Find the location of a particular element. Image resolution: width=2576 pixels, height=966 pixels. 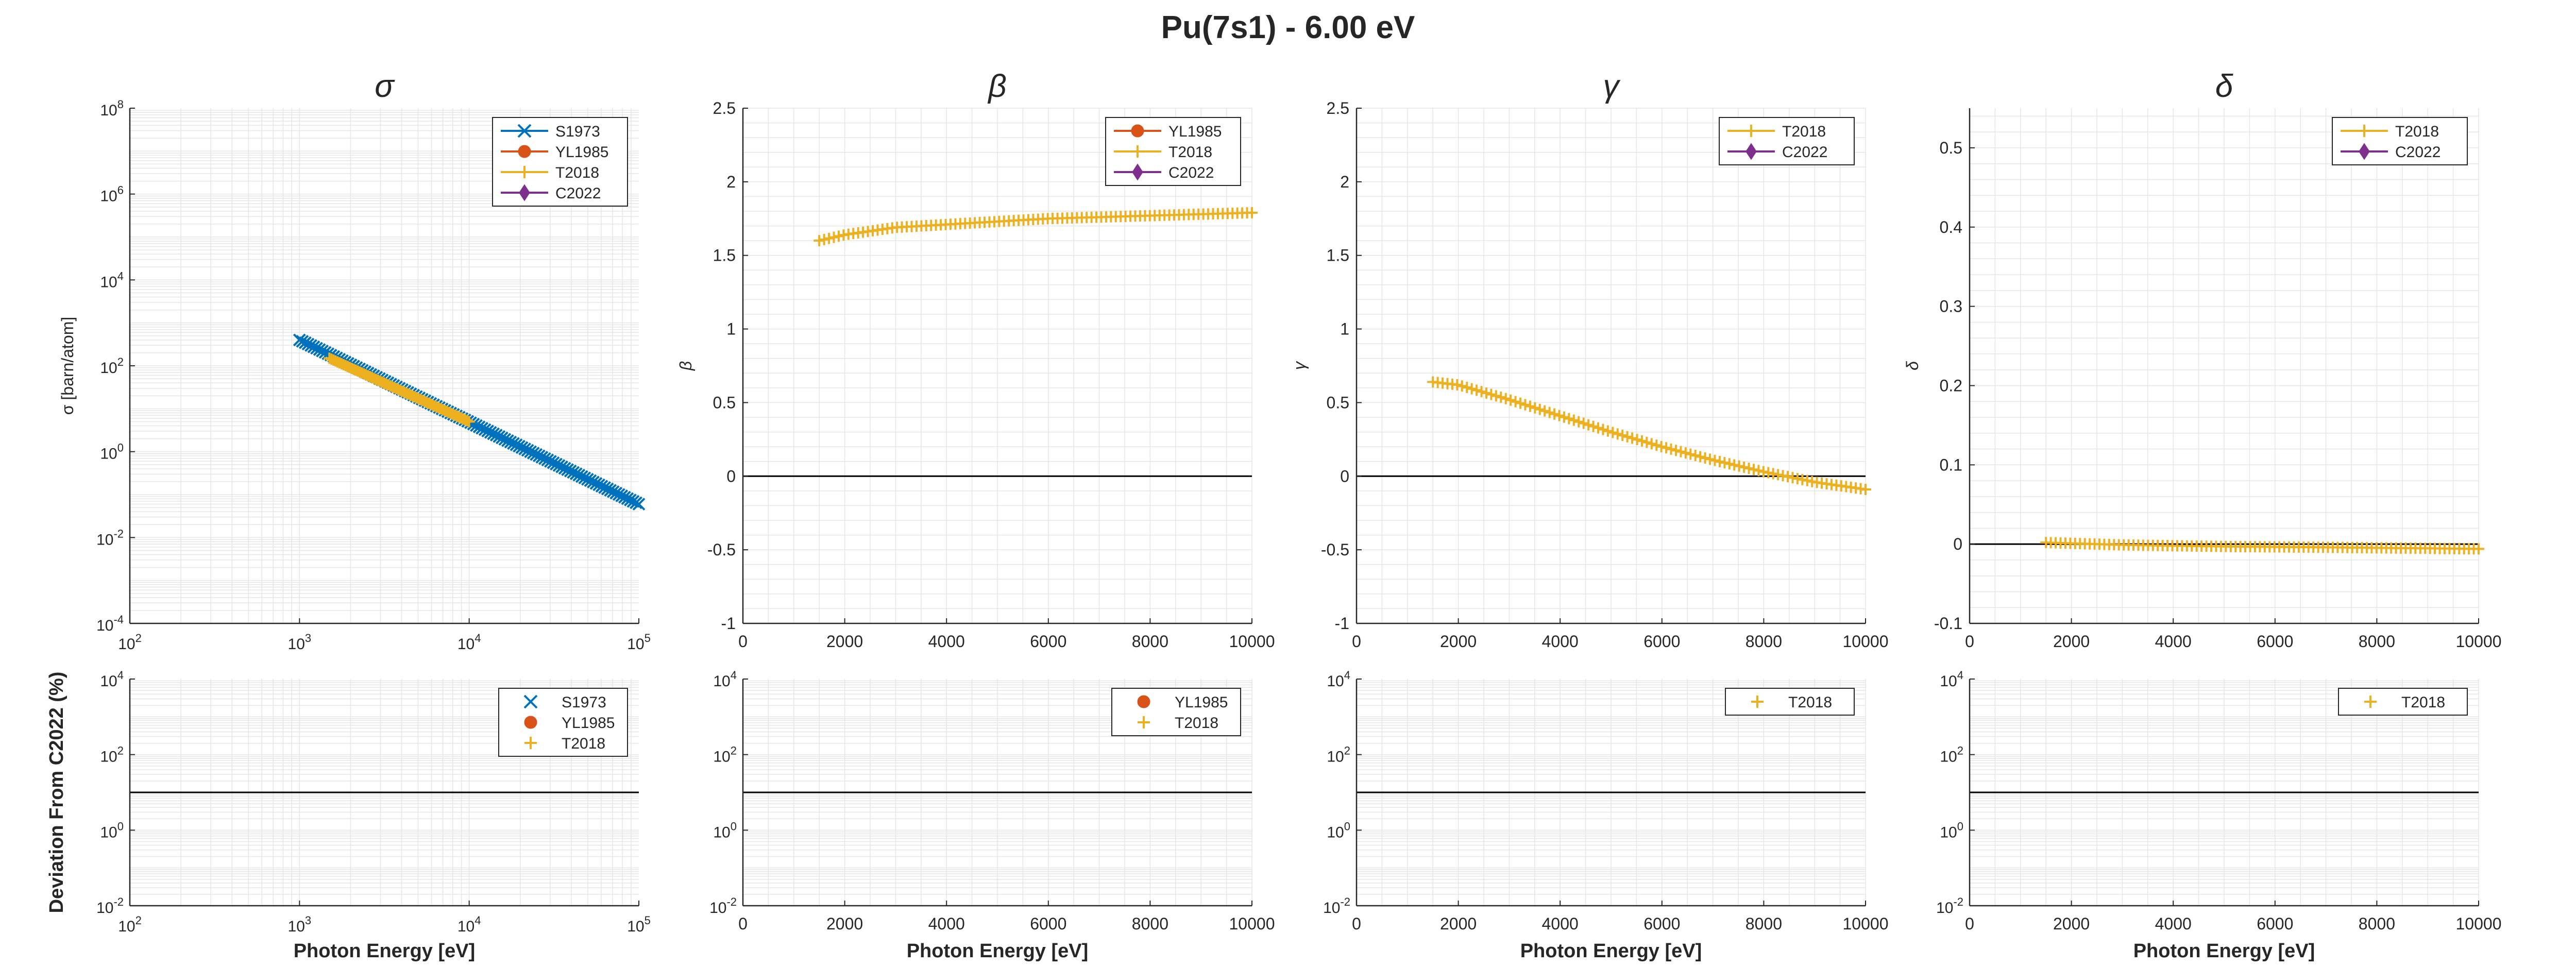

y-tick-label: -1 is located at coordinates (728, 623).